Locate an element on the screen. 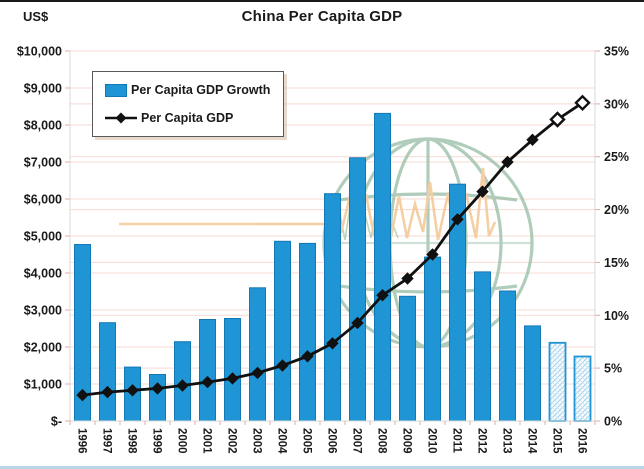 The image size is (644, 469). year-axis-label: 2016 is located at coordinates (582, 441).